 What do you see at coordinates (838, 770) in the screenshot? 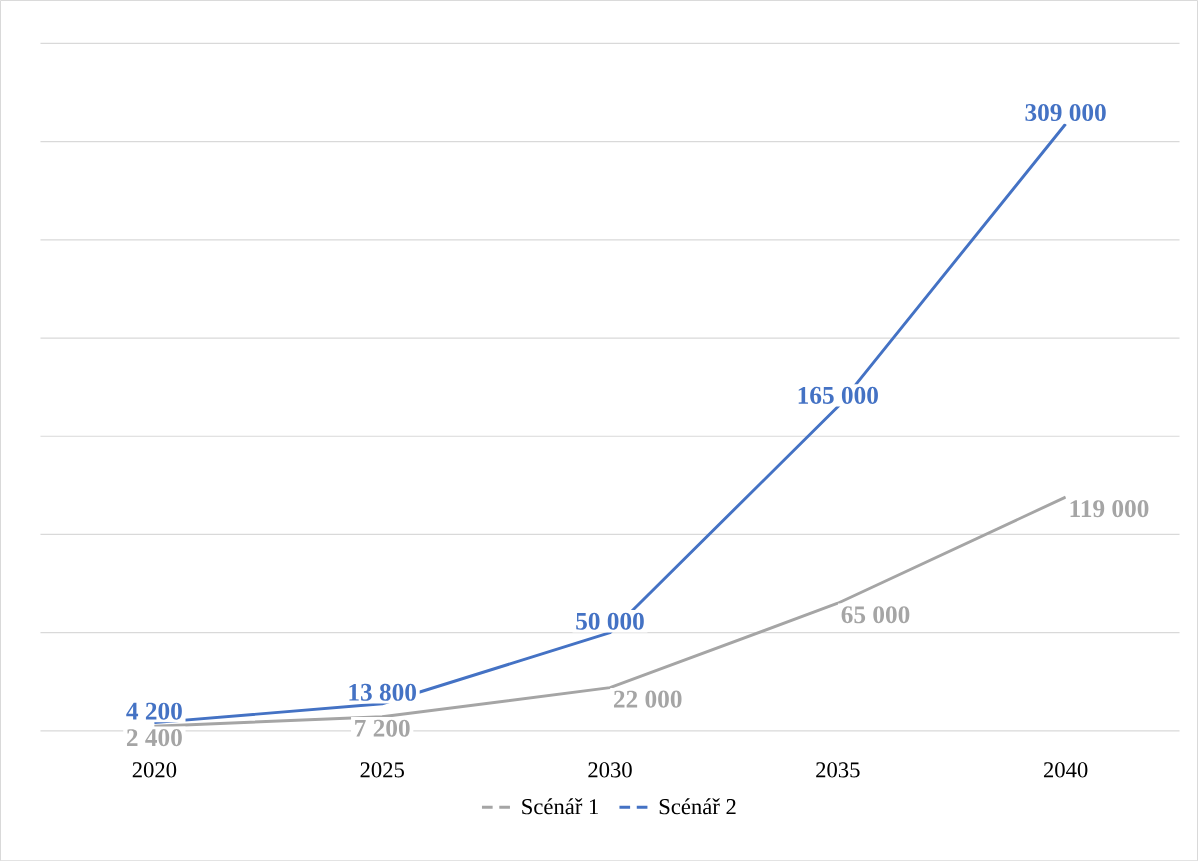
I see `x-tick-label: 2035` at bounding box center [838, 770].